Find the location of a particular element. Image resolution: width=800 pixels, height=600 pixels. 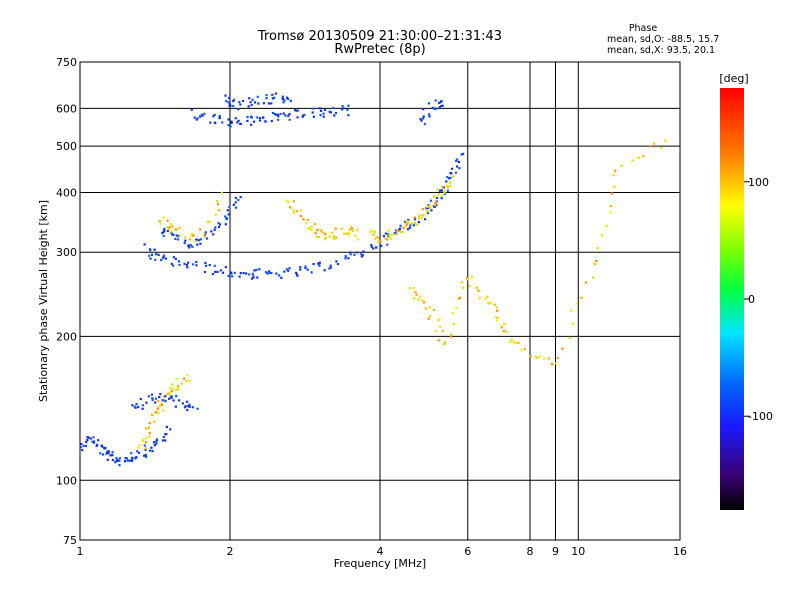

phase-heading: Phase is located at coordinates (643, 28).